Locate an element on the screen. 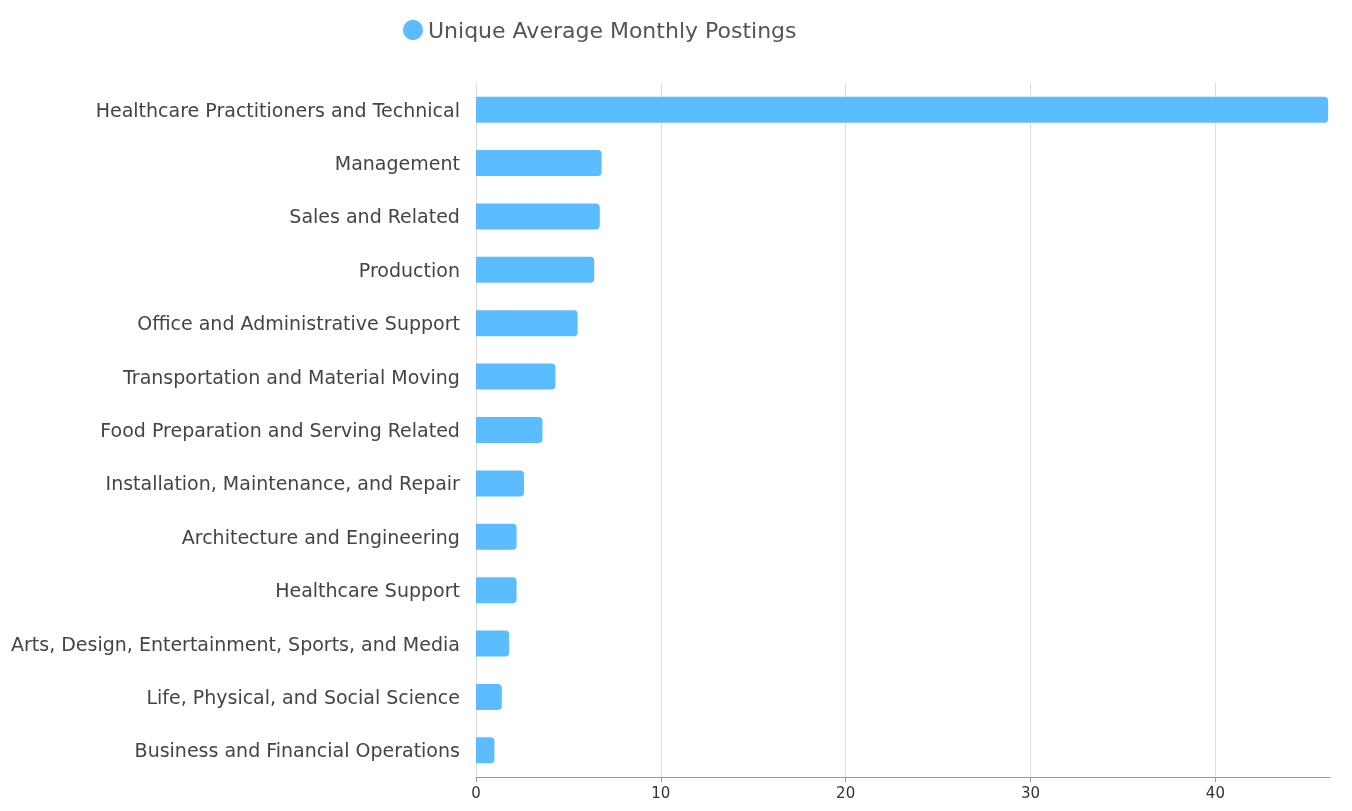 This screenshot has height=811, width=1352. x-tick-label: 40 is located at coordinates (1215, 792).